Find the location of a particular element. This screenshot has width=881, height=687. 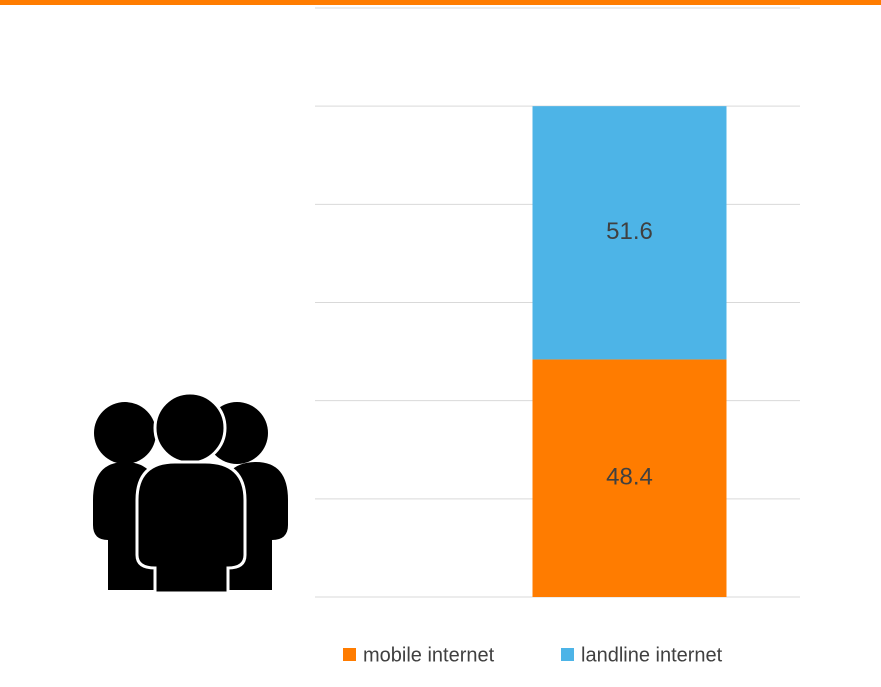

top-border is located at coordinates (440, 2).